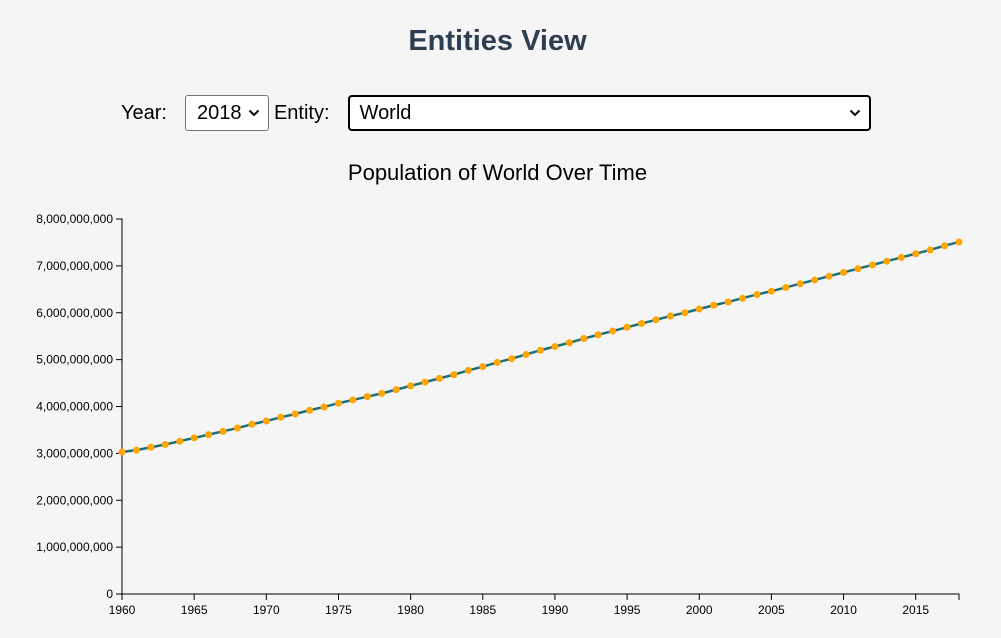 The width and height of the screenshot is (1001, 638). Describe the element at coordinates (301, 112) in the screenshot. I see `entity-label: Entity:` at that location.